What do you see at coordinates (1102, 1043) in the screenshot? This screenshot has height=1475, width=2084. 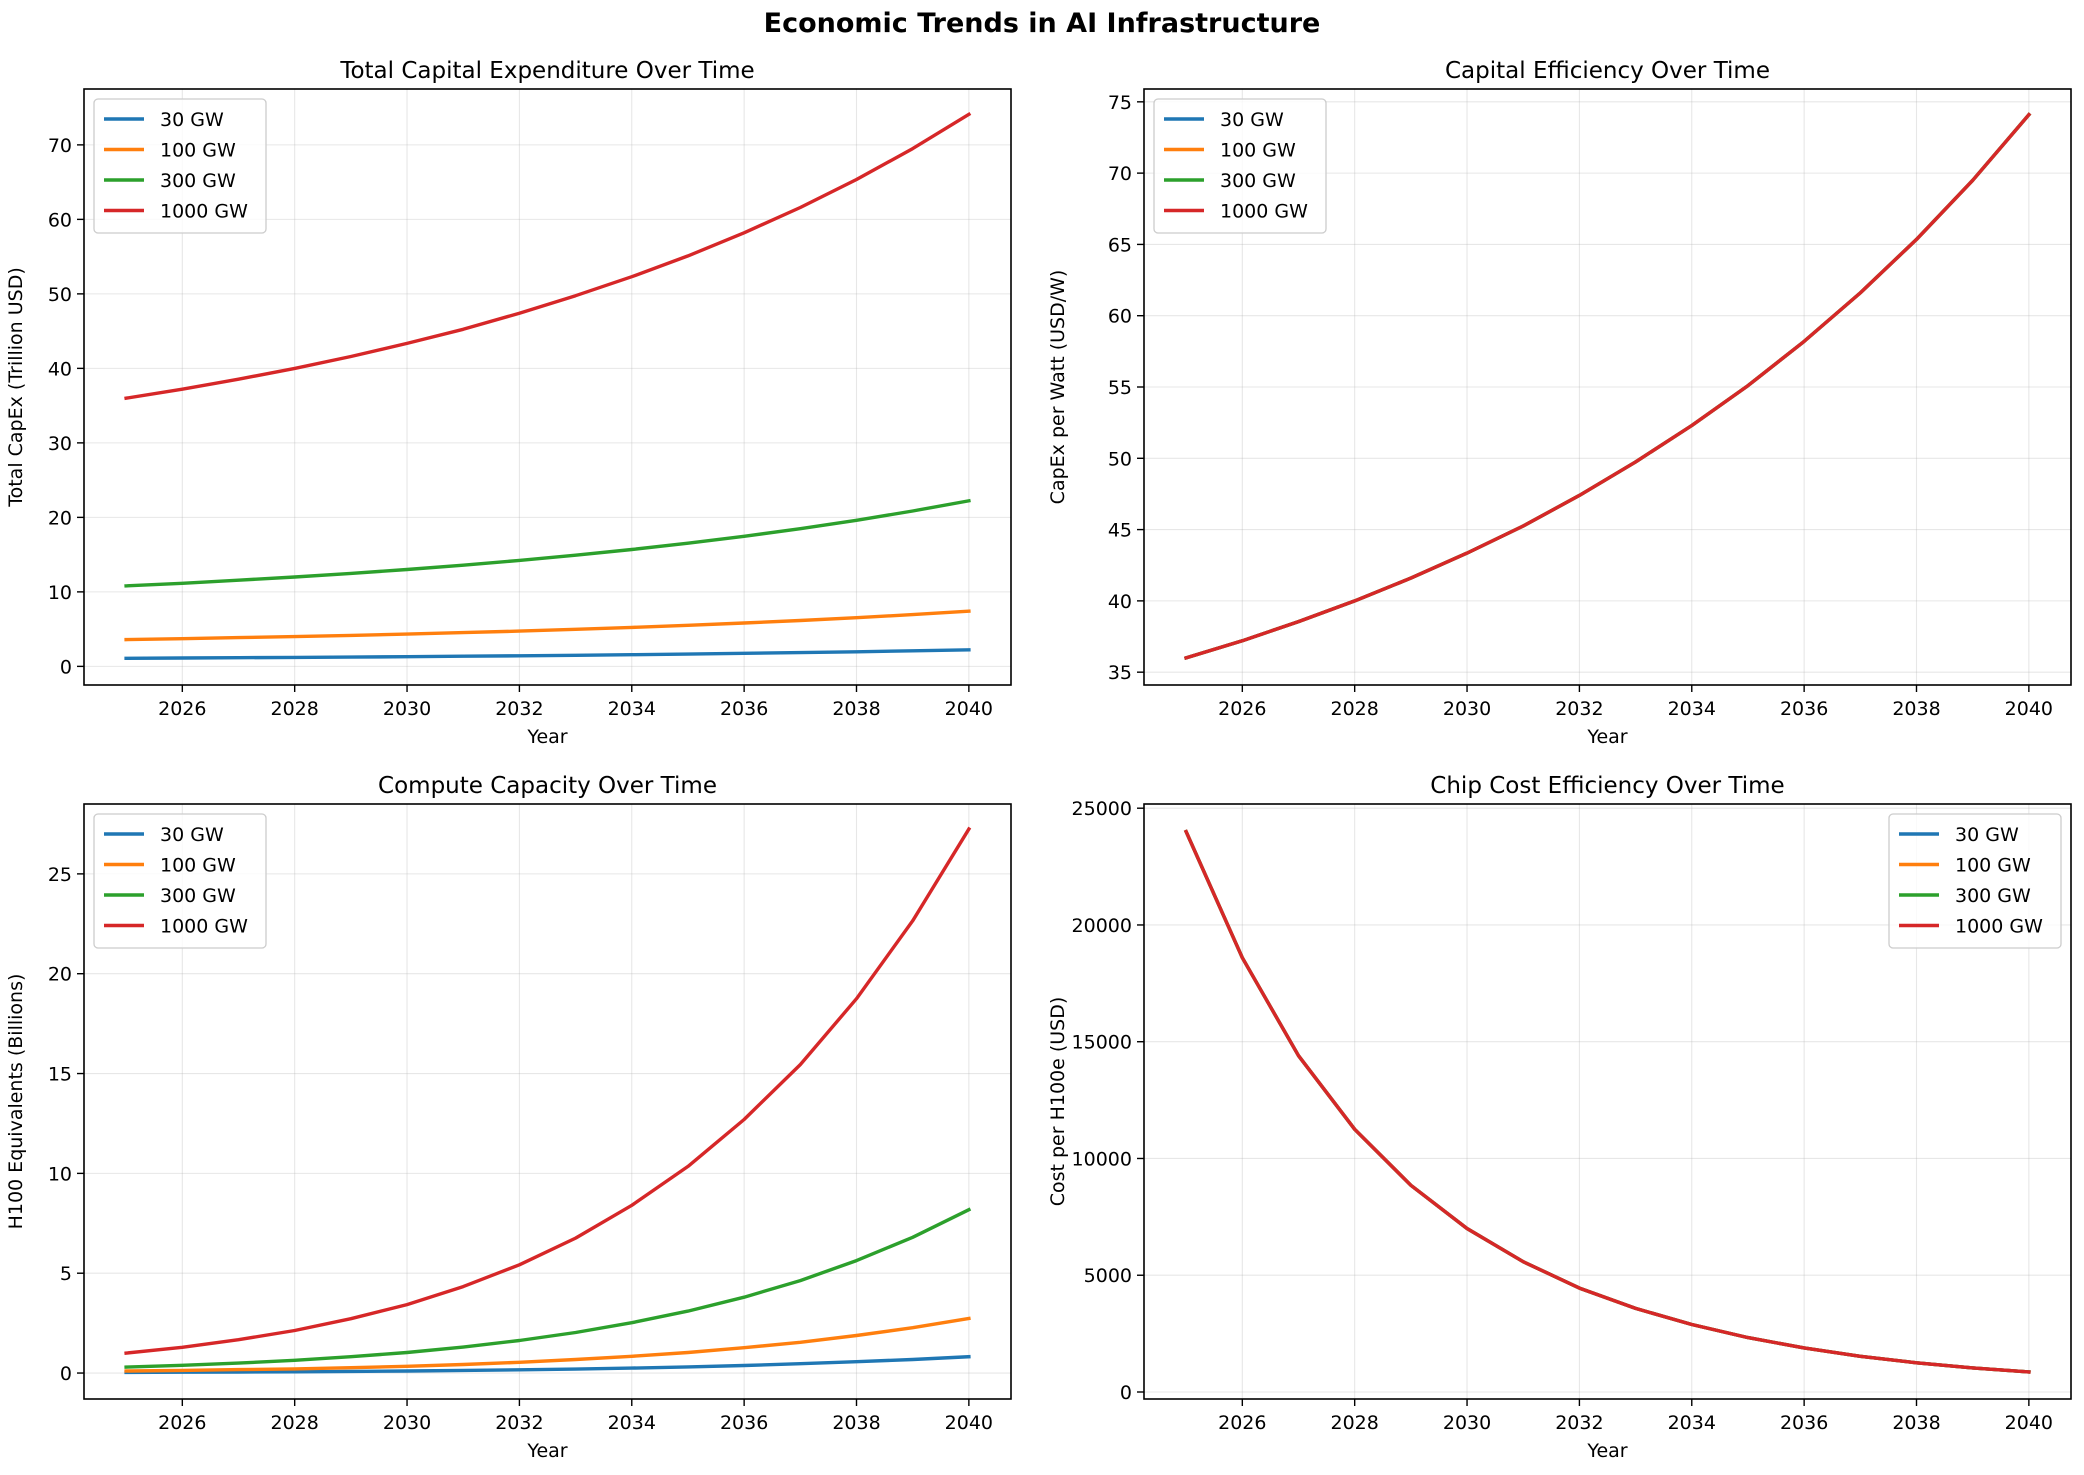 I see `y-tick-label: 15000` at bounding box center [1102, 1043].